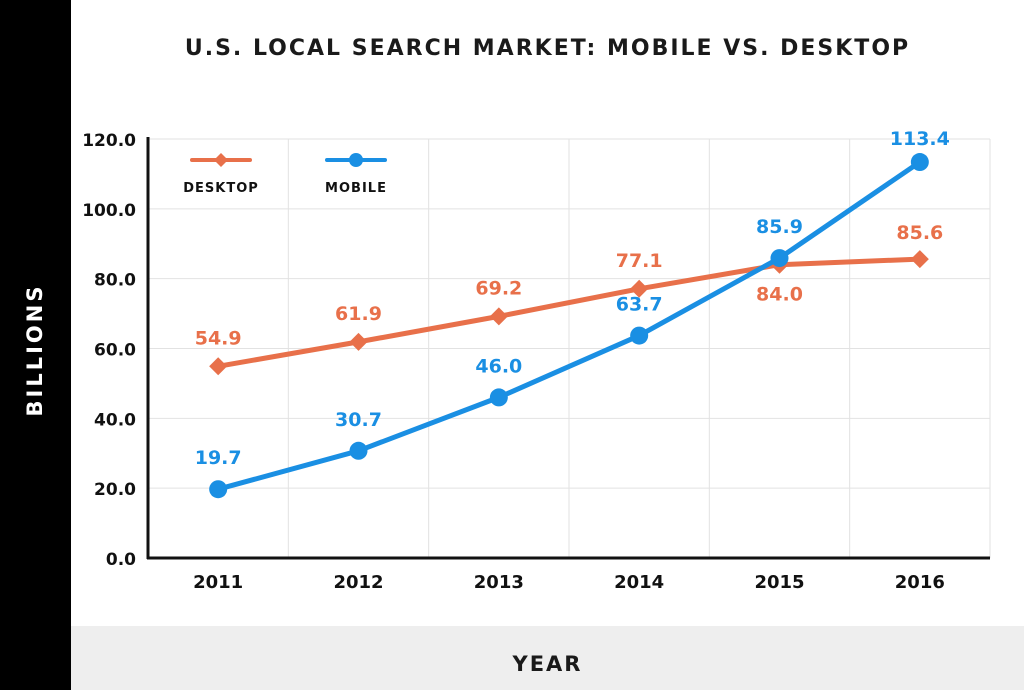 The height and width of the screenshot is (690, 1024). What do you see at coordinates (498, 366) in the screenshot?
I see `mobile-data-label: 46.0` at bounding box center [498, 366].